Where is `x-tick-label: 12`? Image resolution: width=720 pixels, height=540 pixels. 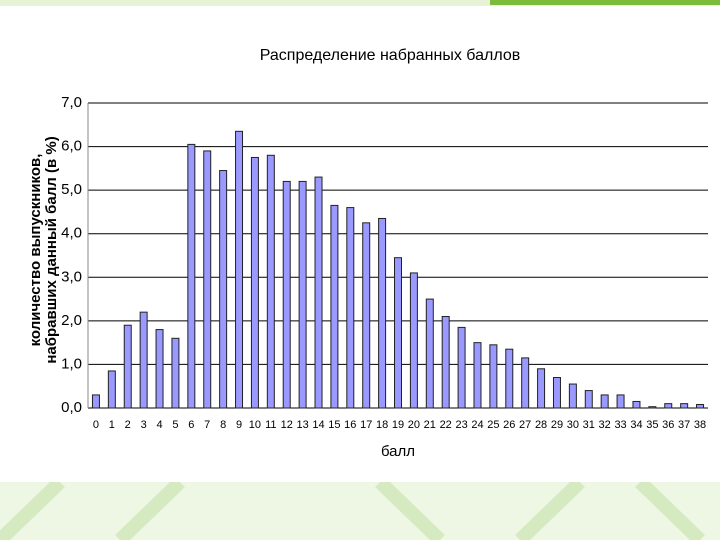 x-tick-label: 12 is located at coordinates (287, 425).